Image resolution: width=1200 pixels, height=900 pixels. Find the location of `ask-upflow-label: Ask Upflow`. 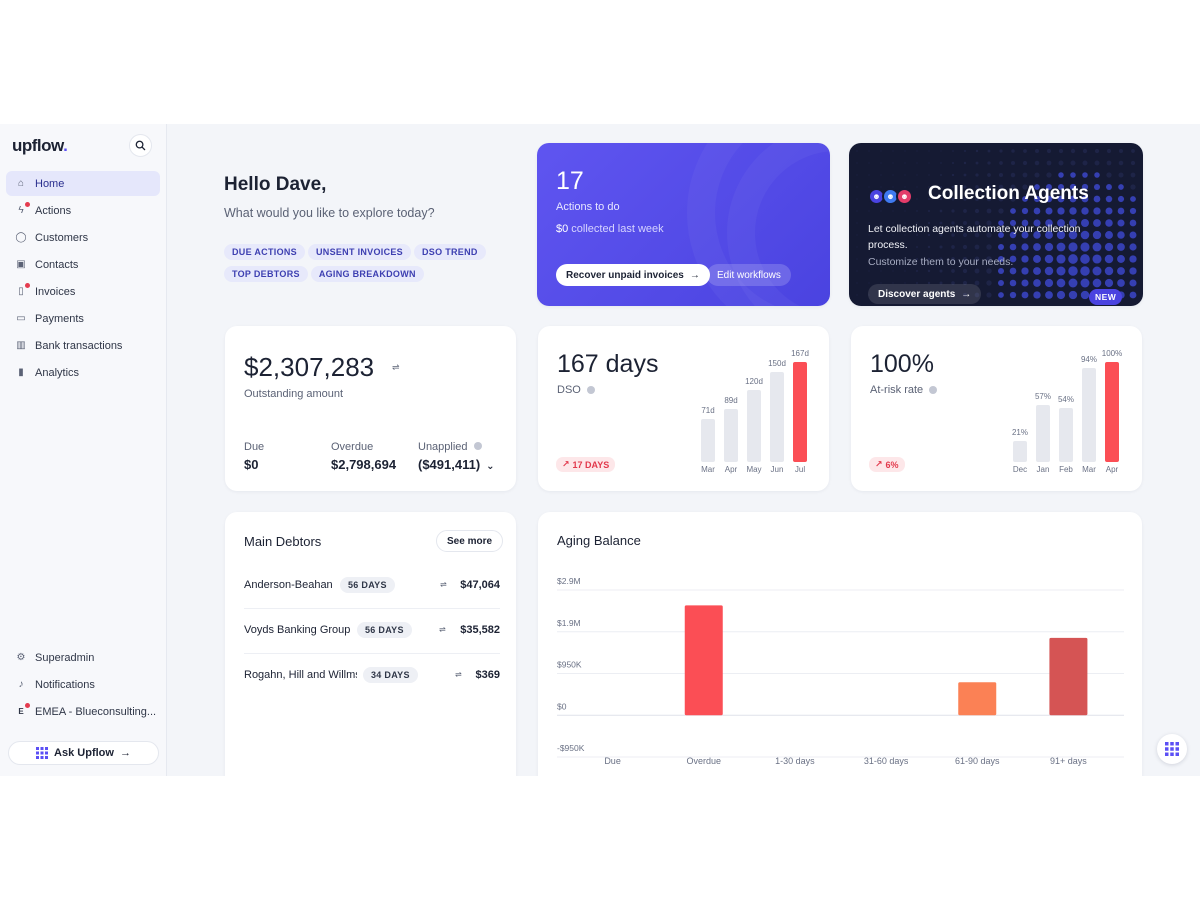

ask-upflow-label: Ask Upflow is located at coordinates (84, 753).